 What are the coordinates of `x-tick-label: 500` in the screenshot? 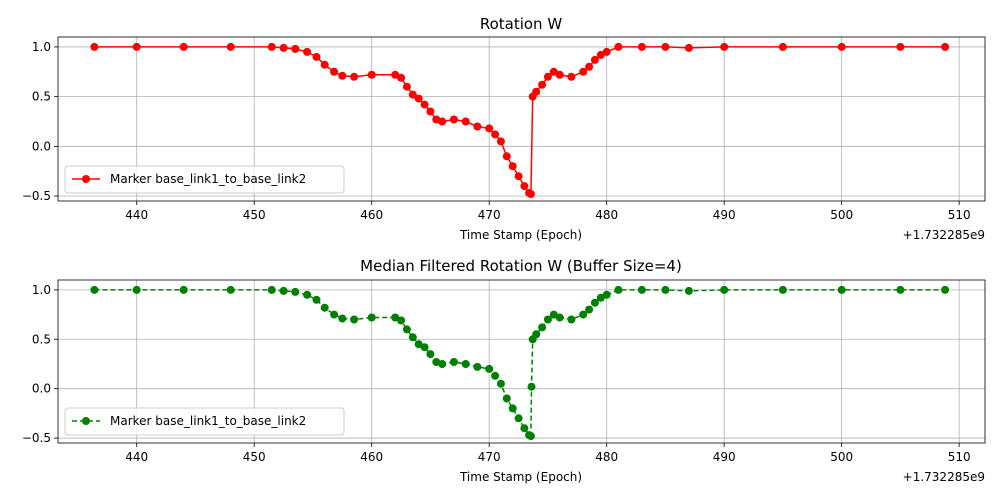 It's located at (841, 215).